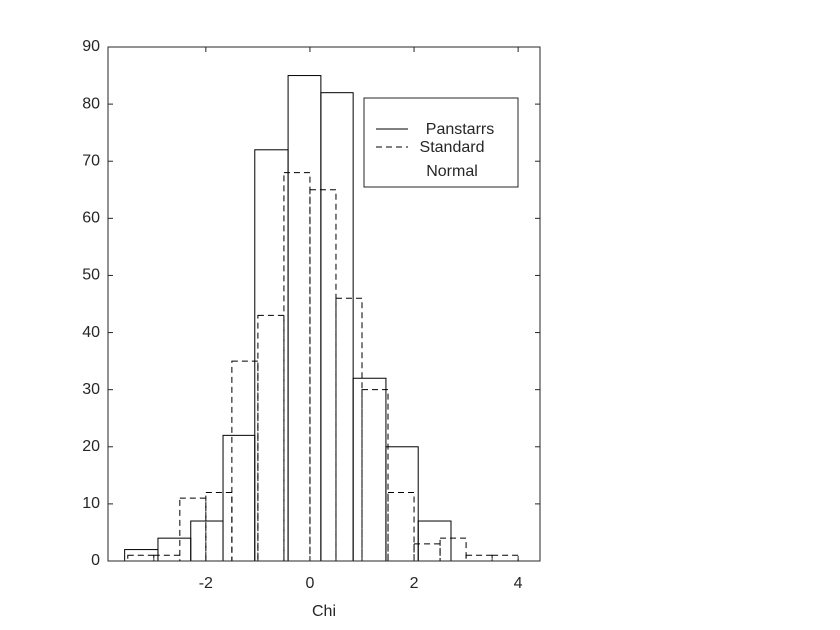 The width and height of the screenshot is (840, 630). I want to click on x-tick-label: -2, so click(206, 583).